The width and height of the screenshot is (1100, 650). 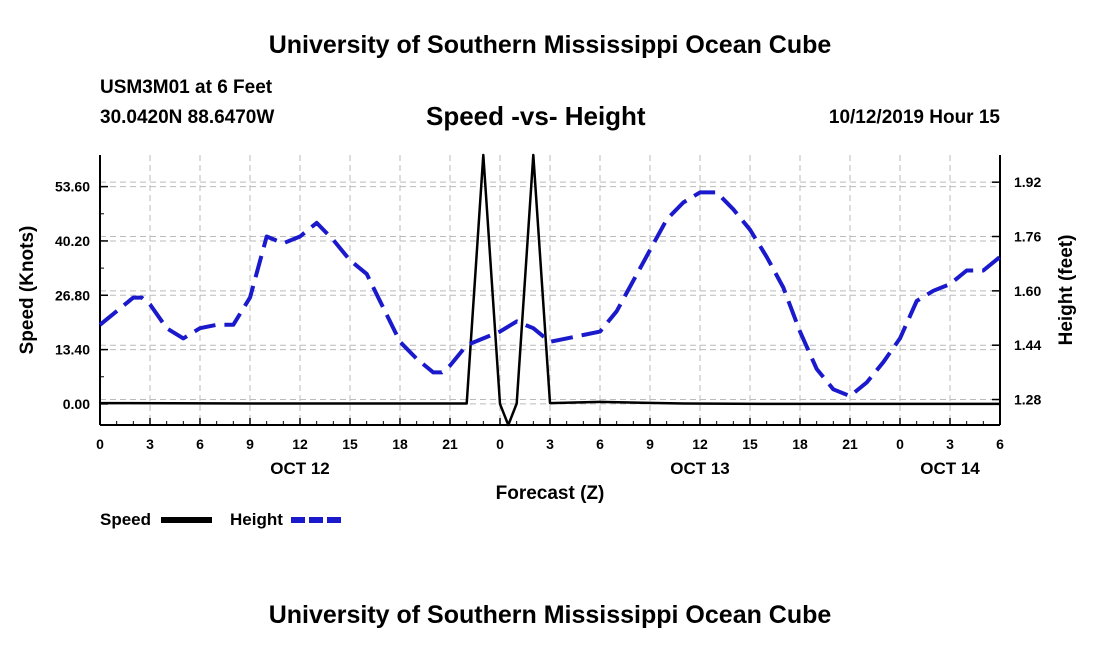 I want to click on y-left-tick-label: 13.40, so click(x=72, y=350).